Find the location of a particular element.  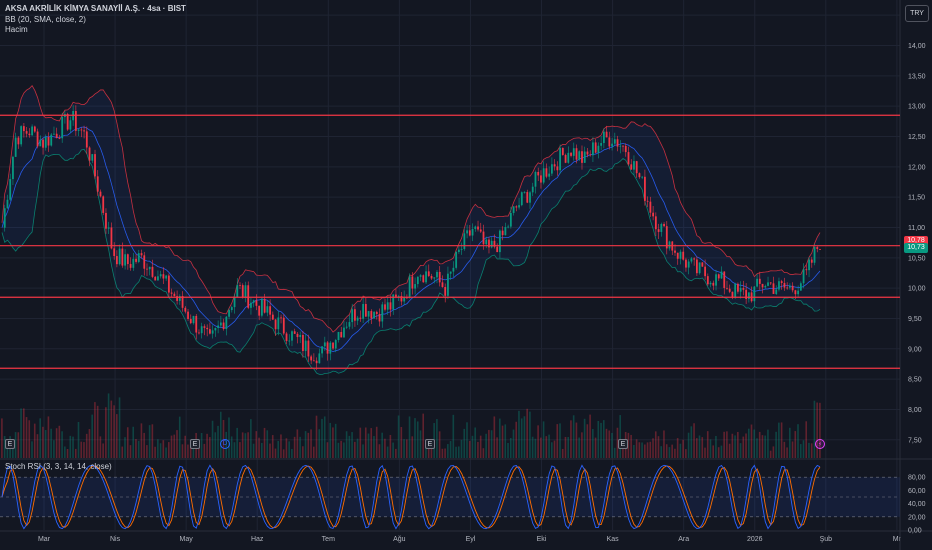

stoch-tick-label: 80,00 is located at coordinates (917, 478).